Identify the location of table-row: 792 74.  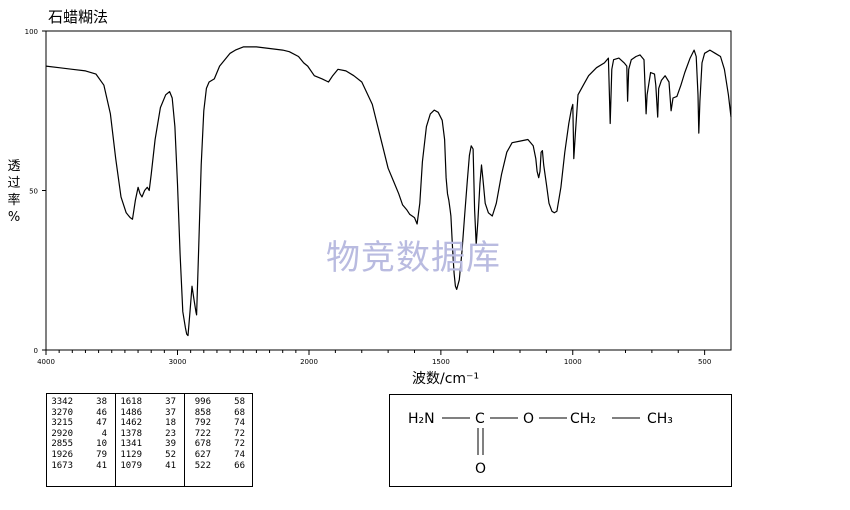
(215, 423).